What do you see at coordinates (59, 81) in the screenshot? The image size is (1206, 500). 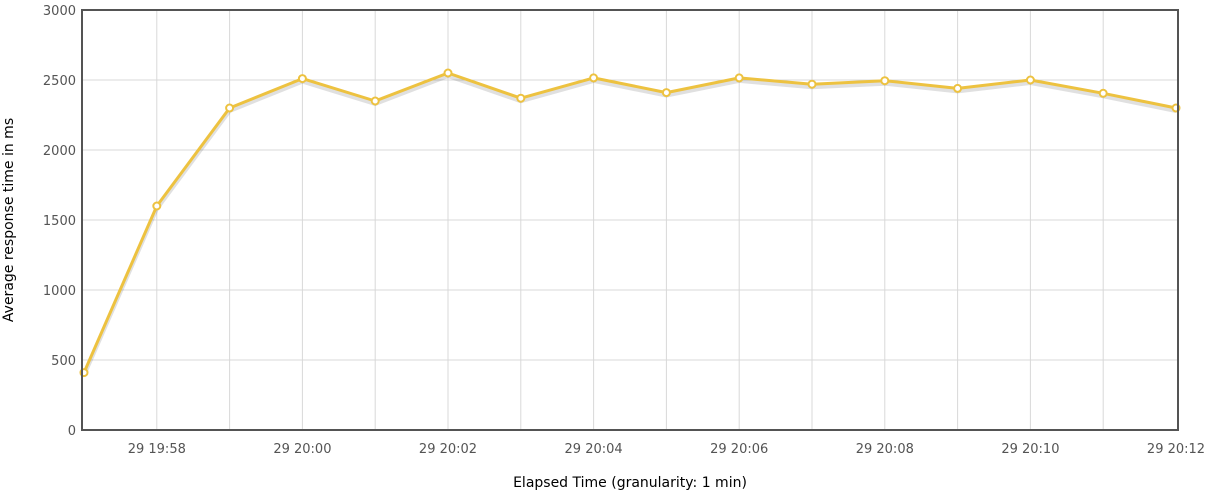 I see `y-tick-label: 2500` at bounding box center [59, 81].